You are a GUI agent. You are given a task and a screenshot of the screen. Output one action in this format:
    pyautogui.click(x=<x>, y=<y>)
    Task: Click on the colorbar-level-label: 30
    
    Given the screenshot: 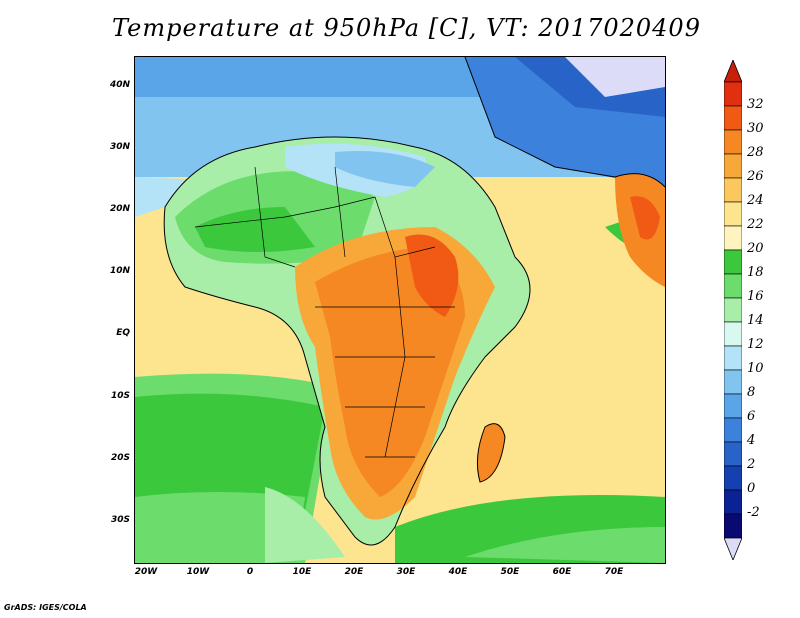 What is the action you would take?
    pyautogui.click(x=755, y=128)
    